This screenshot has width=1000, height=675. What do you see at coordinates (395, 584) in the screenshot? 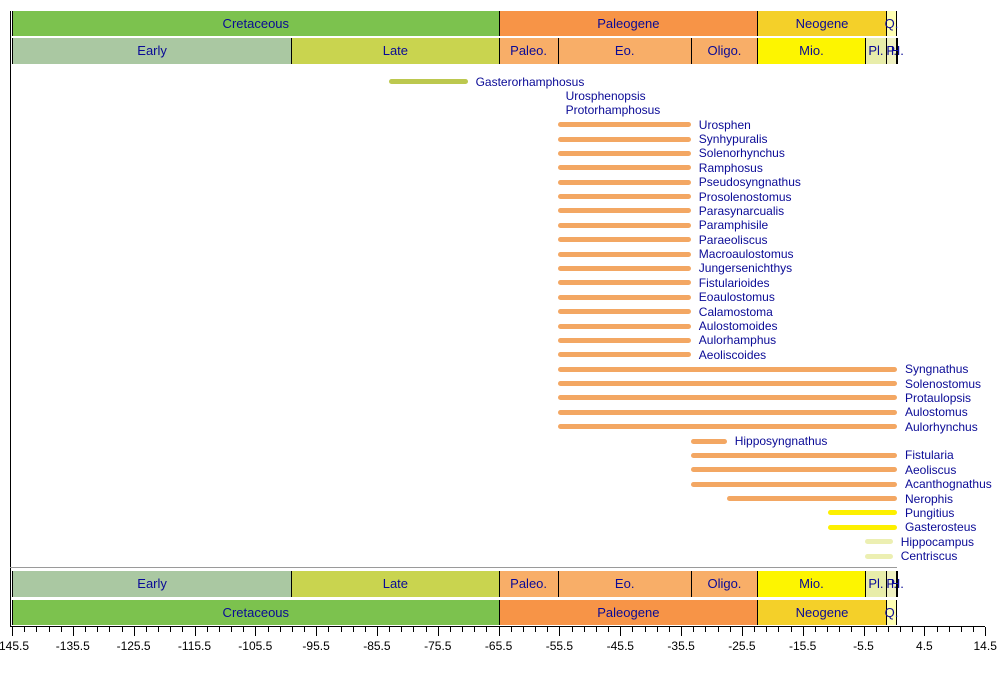
I see `epoch-cell-late: Late` at bounding box center [395, 584].